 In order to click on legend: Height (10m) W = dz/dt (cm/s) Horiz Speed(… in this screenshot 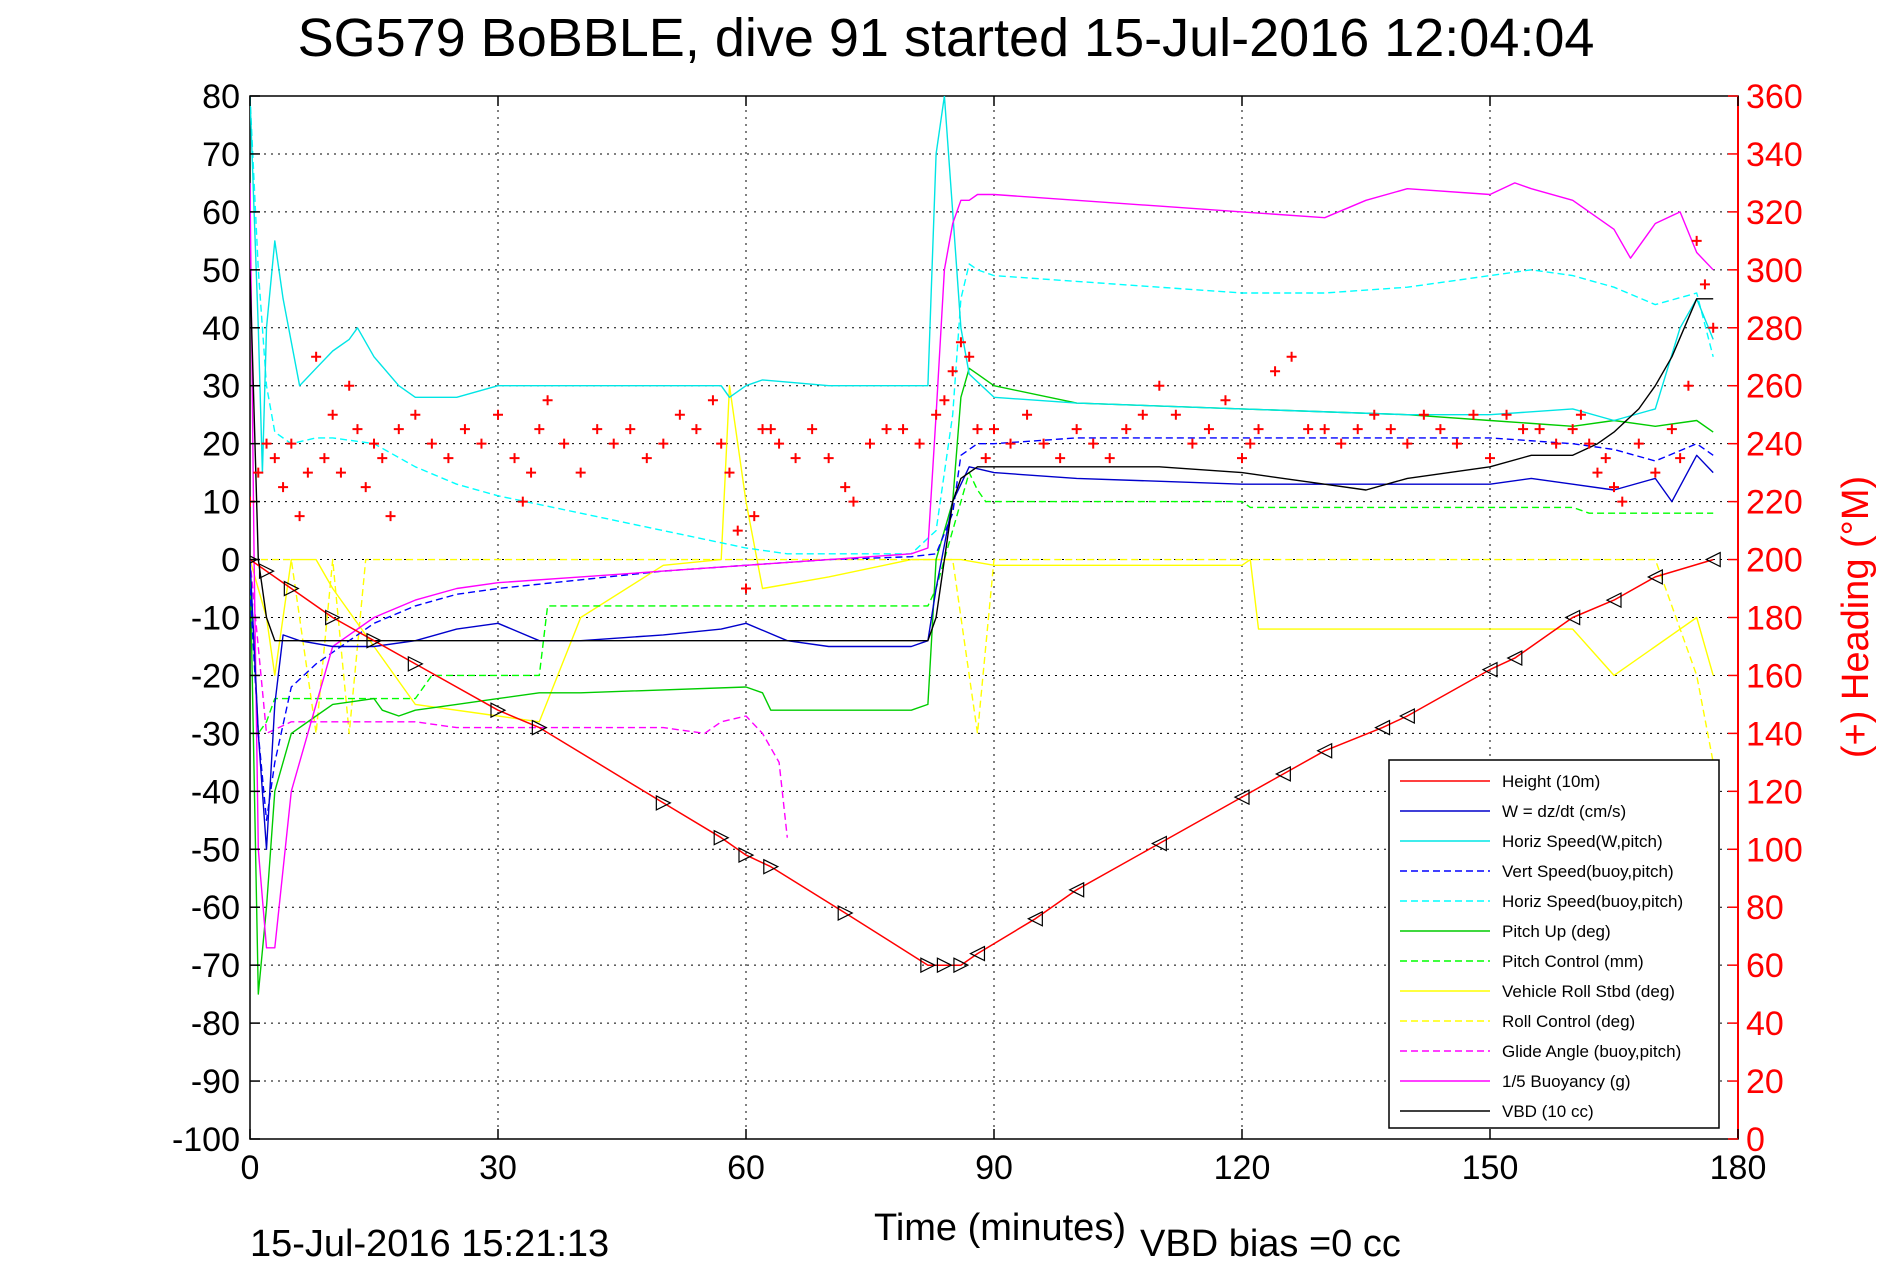, I will do `click(1554, 944)`.